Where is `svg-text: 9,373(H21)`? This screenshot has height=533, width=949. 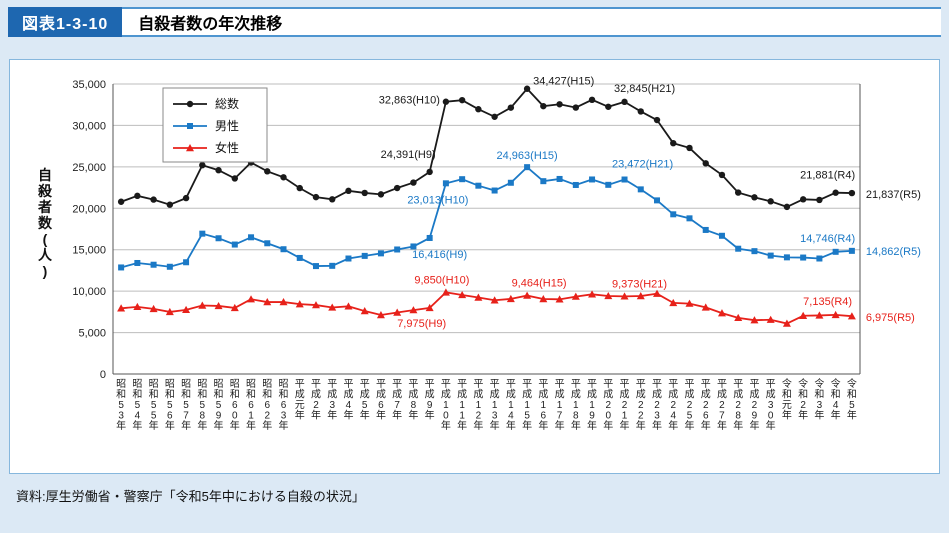
svg-text: 9,373(H21) is located at coordinates (639, 284).